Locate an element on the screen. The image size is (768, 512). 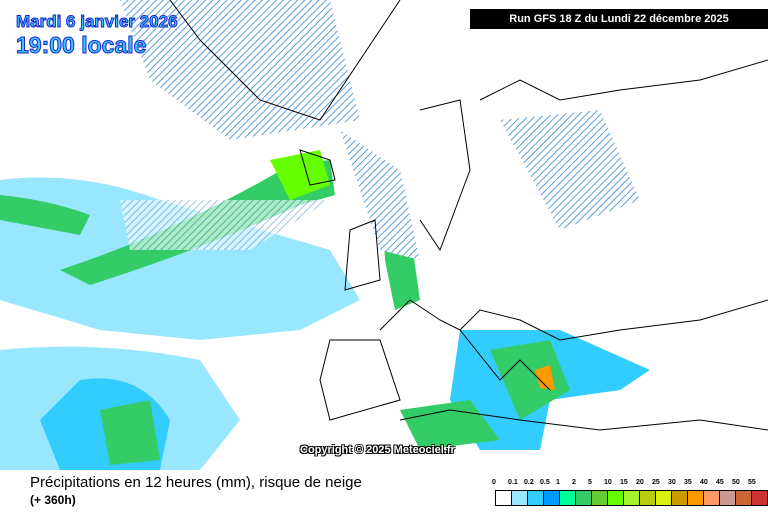
legend-label: 15 is located at coordinates (624, 482).